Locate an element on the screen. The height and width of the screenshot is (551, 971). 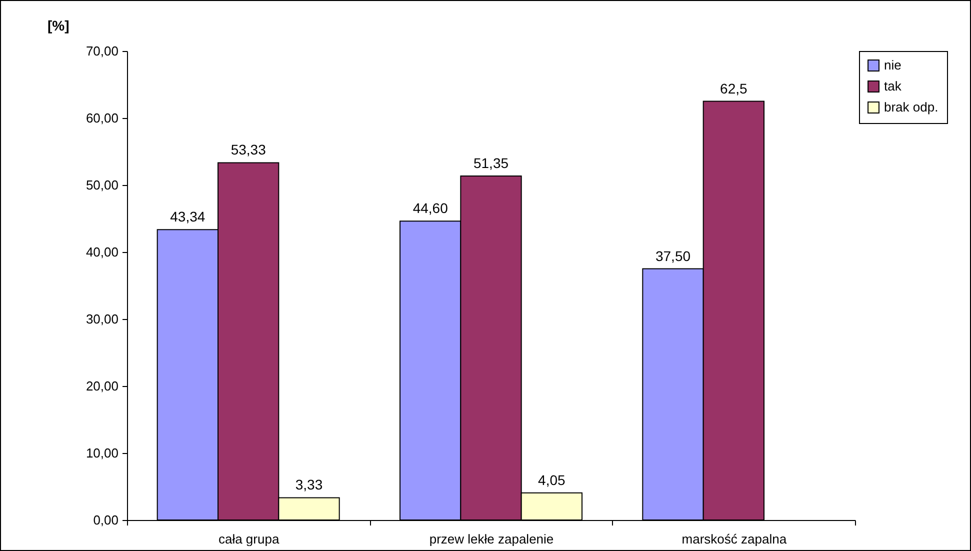
y-tick-label: 70,00 is located at coordinates (102, 51).